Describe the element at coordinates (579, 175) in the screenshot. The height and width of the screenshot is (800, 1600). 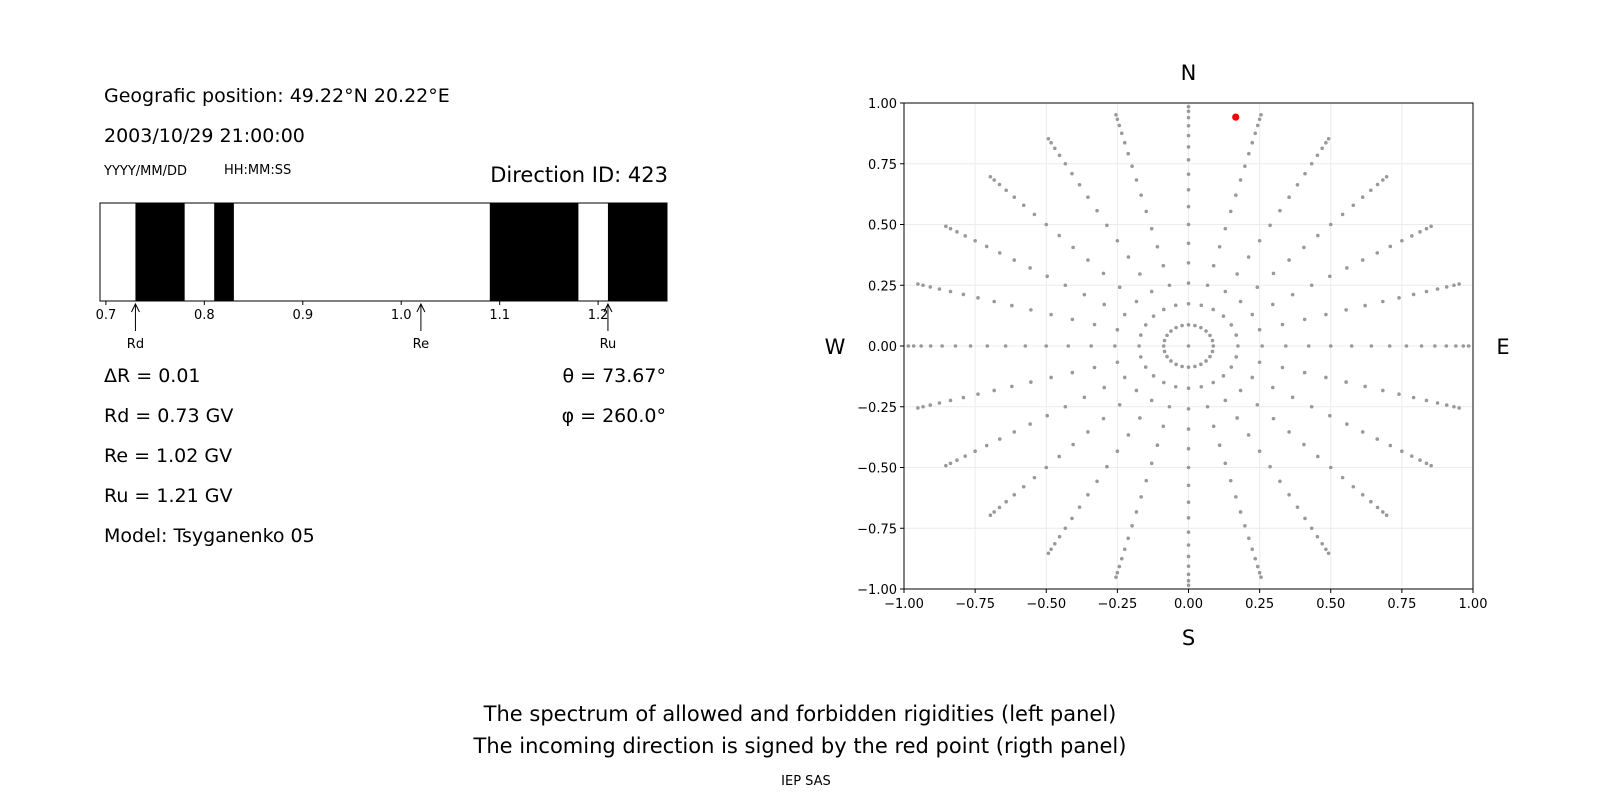
I see `direction-id: Direction ID: 423` at that location.